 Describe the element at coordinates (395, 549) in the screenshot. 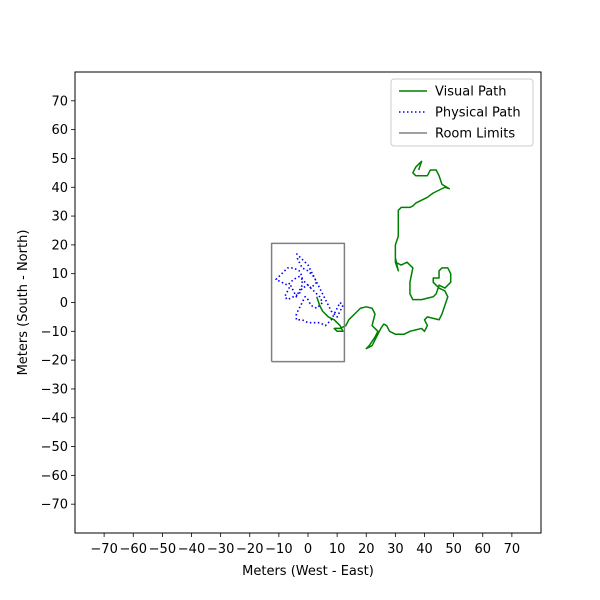

I see `x-tick-label: 30` at that location.